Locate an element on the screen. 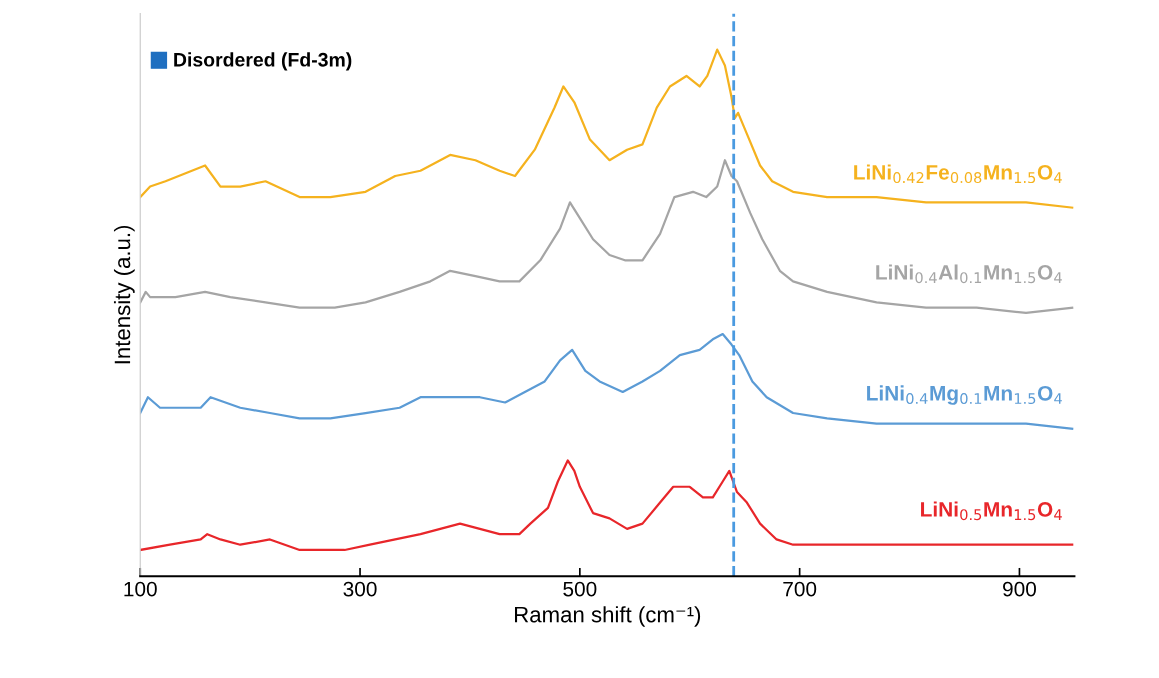  series-label: LiNi$_{0.5}$Mn$_{1.5}$O$_{4}$ is located at coordinates (991, 511).